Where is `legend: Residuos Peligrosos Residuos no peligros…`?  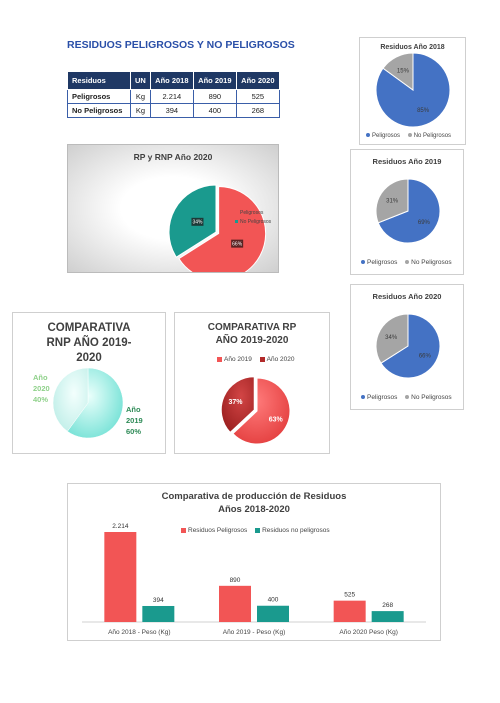 legend: Residuos Peligrosos Residuos no peligros… is located at coordinates (258, 530).